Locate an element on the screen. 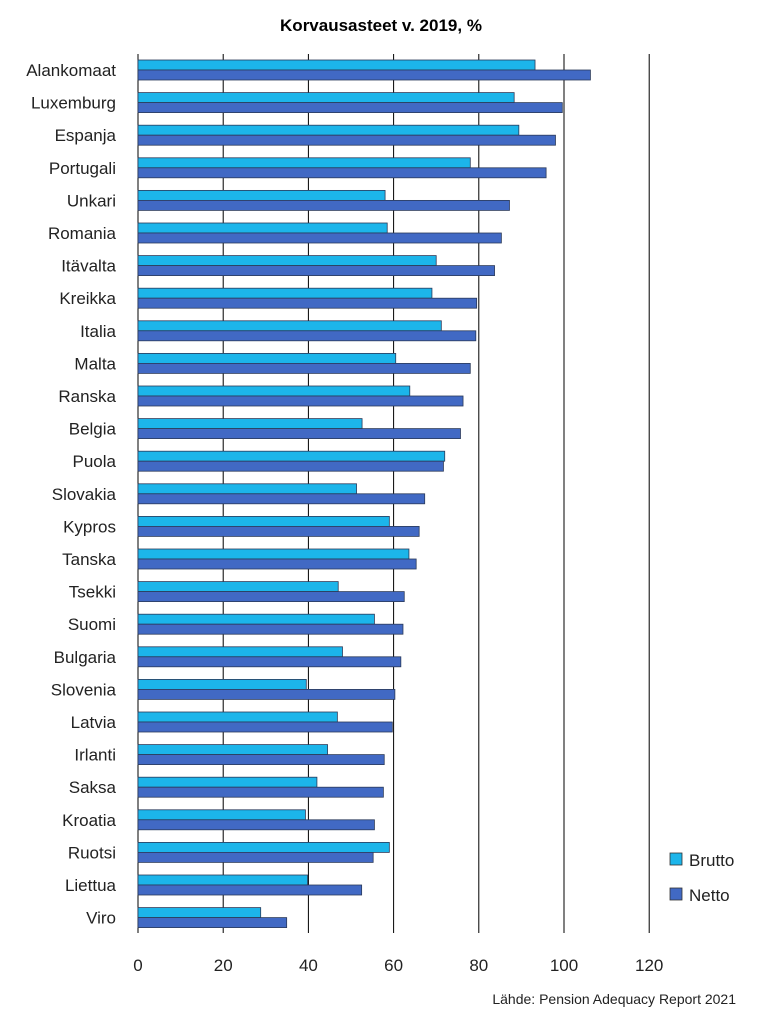 Image resolution: width=762 pixels, height=1024 pixels. legend-label-netto: Netto is located at coordinates (709, 895).